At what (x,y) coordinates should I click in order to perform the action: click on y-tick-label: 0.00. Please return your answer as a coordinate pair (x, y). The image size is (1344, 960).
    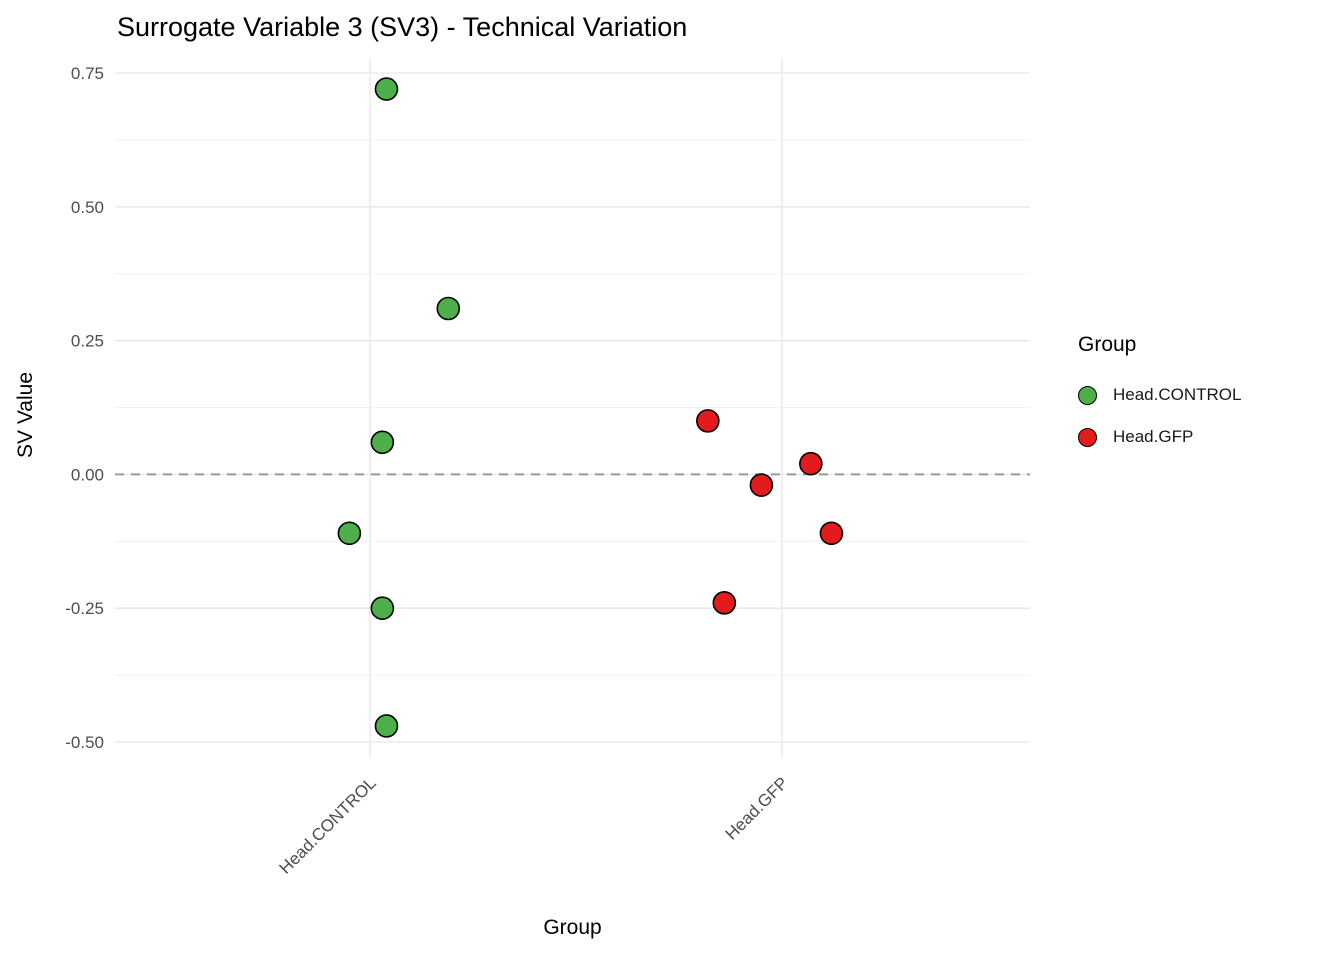
    Looking at the image, I should click on (87, 474).